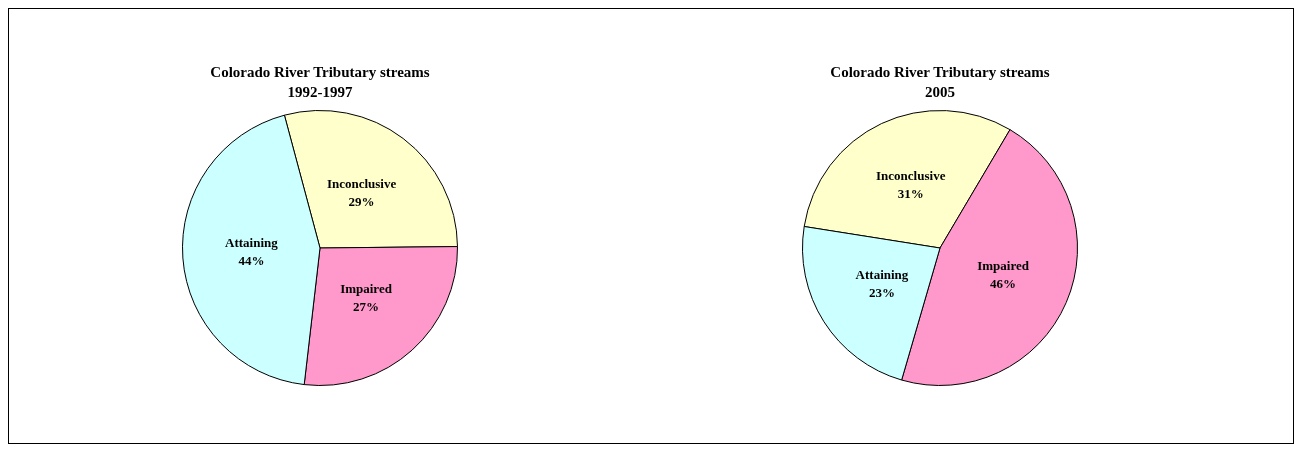 This screenshot has height=453, width=1304. What do you see at coordinates (940, 91) in the screenshot?
I see `chart-subtitle: 2005` at bounding box center [940, 91].